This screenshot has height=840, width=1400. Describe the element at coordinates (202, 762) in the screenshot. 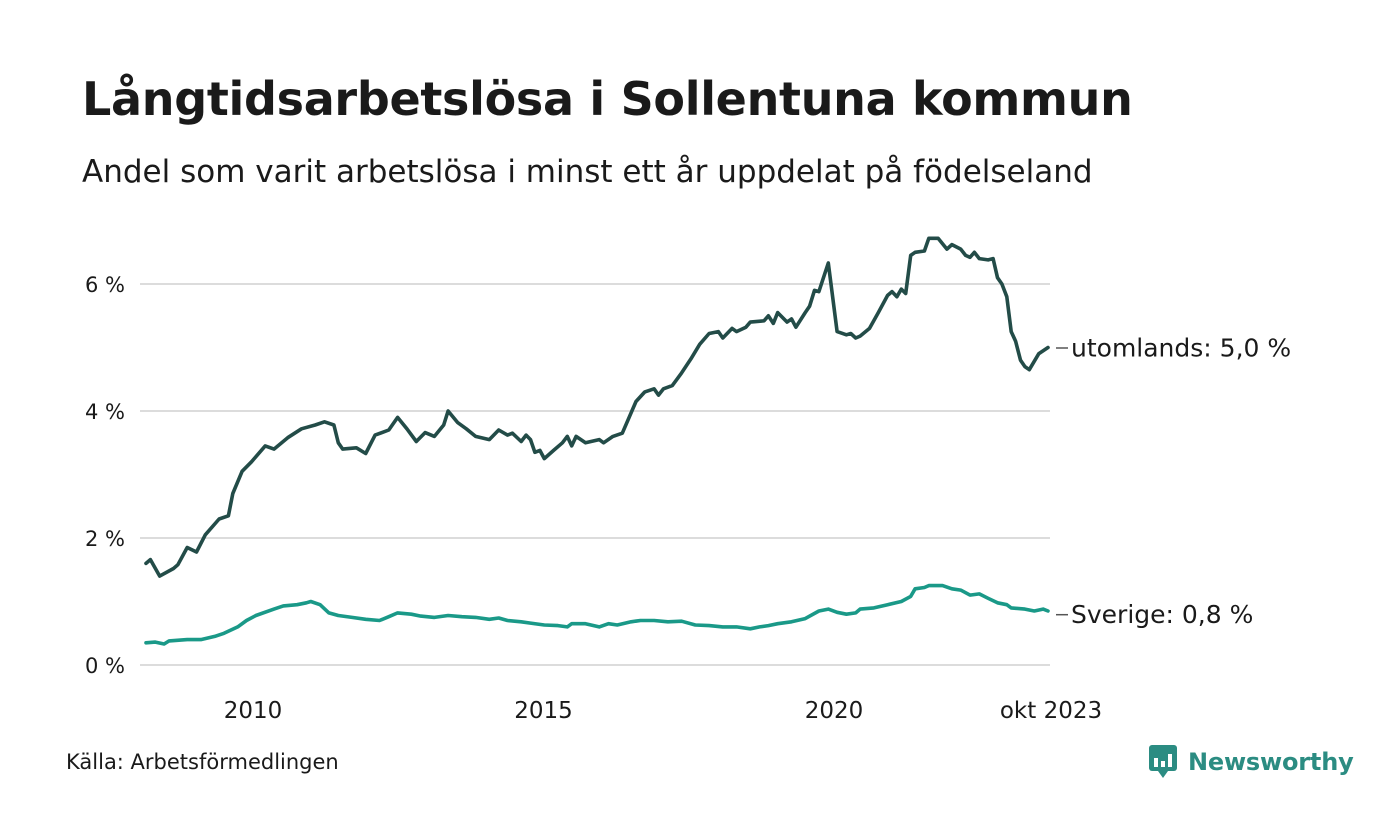

I see `source-note: Källa: Arbetsförmedlingen` at that location.